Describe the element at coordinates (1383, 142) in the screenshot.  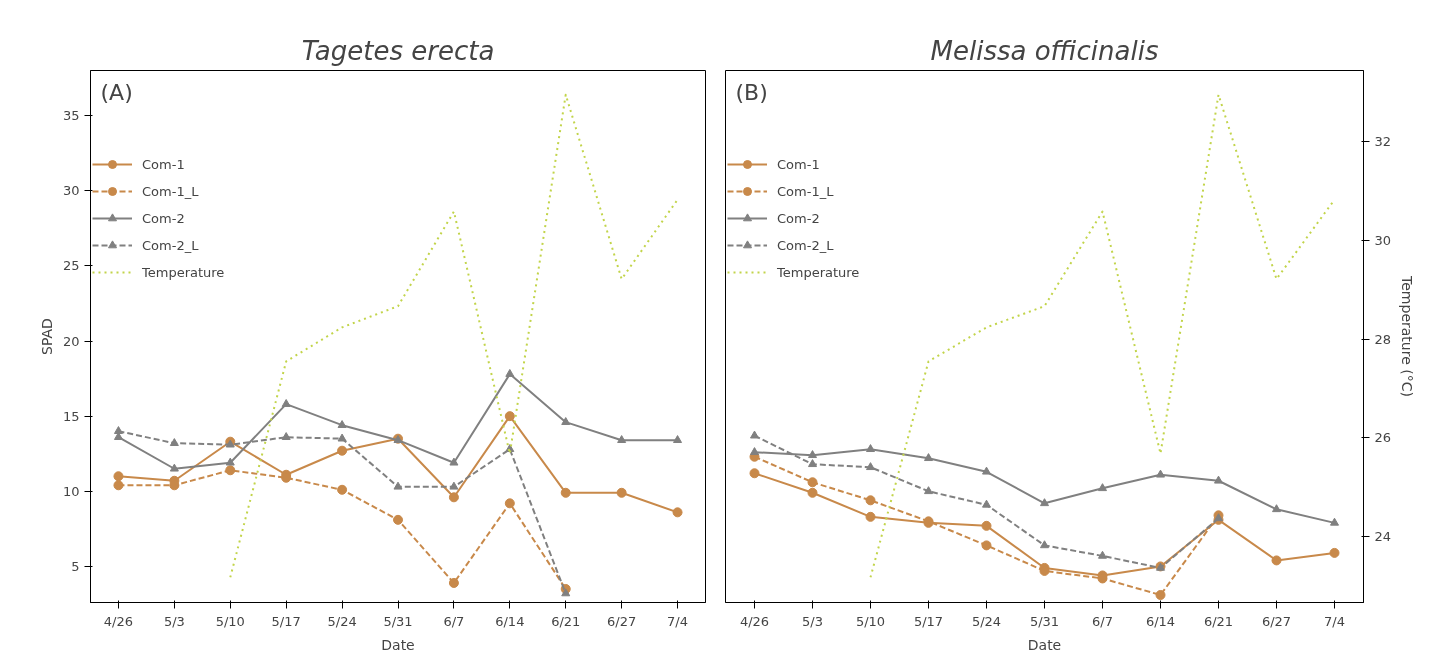
I see `y2-tick-label: 32` at that location.